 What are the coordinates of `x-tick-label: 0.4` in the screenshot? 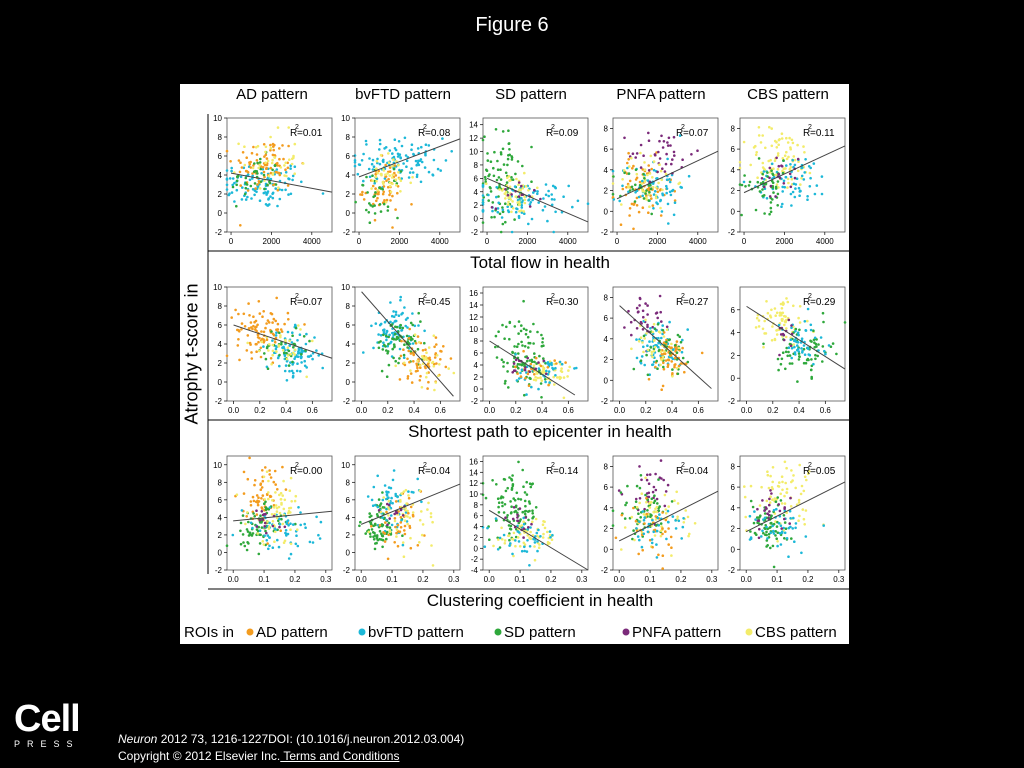 It's located at (415, 410).